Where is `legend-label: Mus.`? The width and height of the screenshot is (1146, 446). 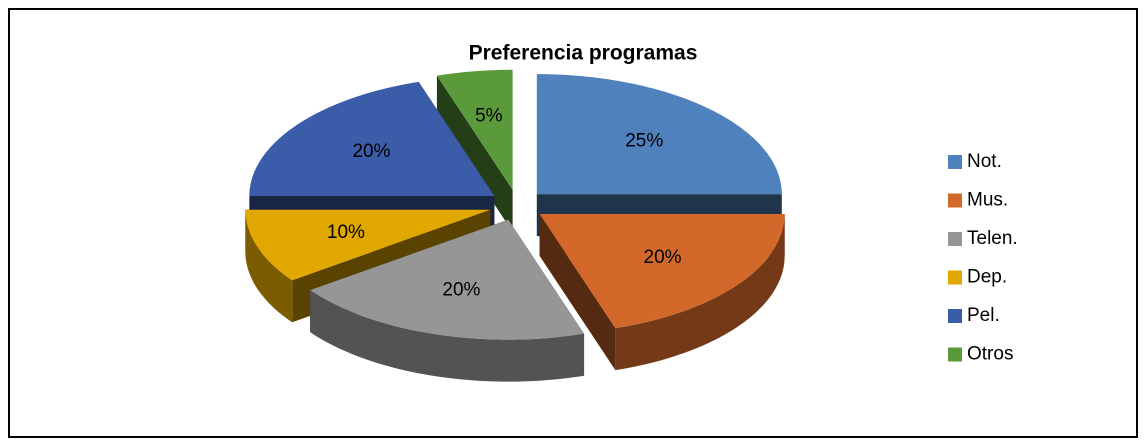 legend-label: Mus. is located at coordinates (987, 200).